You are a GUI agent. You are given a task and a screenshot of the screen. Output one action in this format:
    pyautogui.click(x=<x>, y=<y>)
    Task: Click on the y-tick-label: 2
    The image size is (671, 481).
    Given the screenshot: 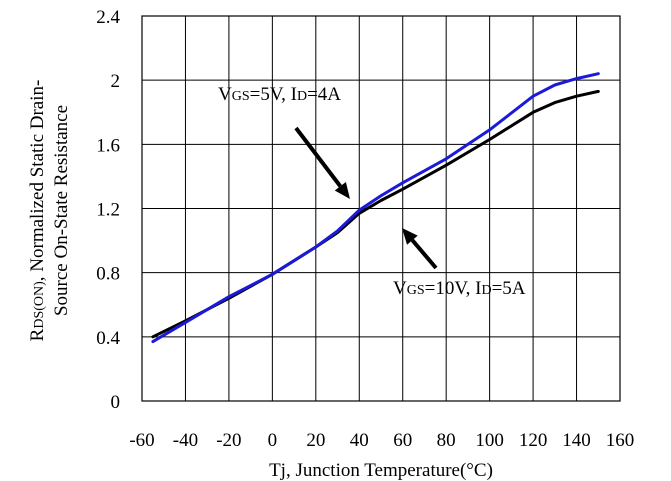 What is the action you would take?
    pyautogui.click(x=116, y=81)
    